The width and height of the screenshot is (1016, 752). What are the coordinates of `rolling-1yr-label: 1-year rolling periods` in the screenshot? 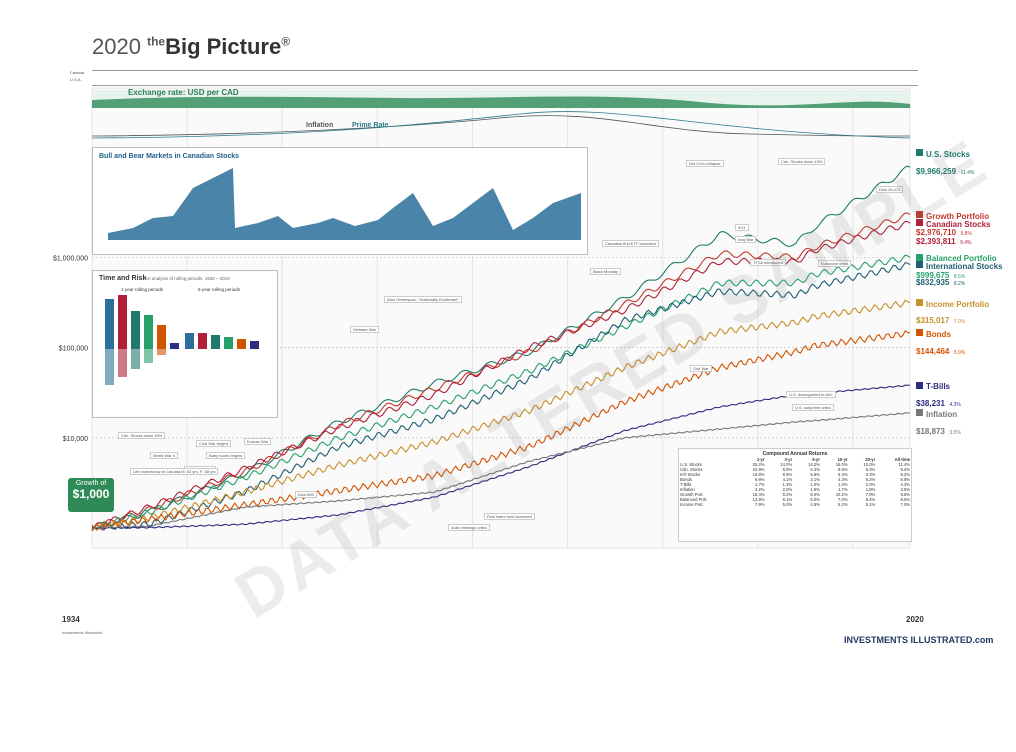 It's located at (142, 289).